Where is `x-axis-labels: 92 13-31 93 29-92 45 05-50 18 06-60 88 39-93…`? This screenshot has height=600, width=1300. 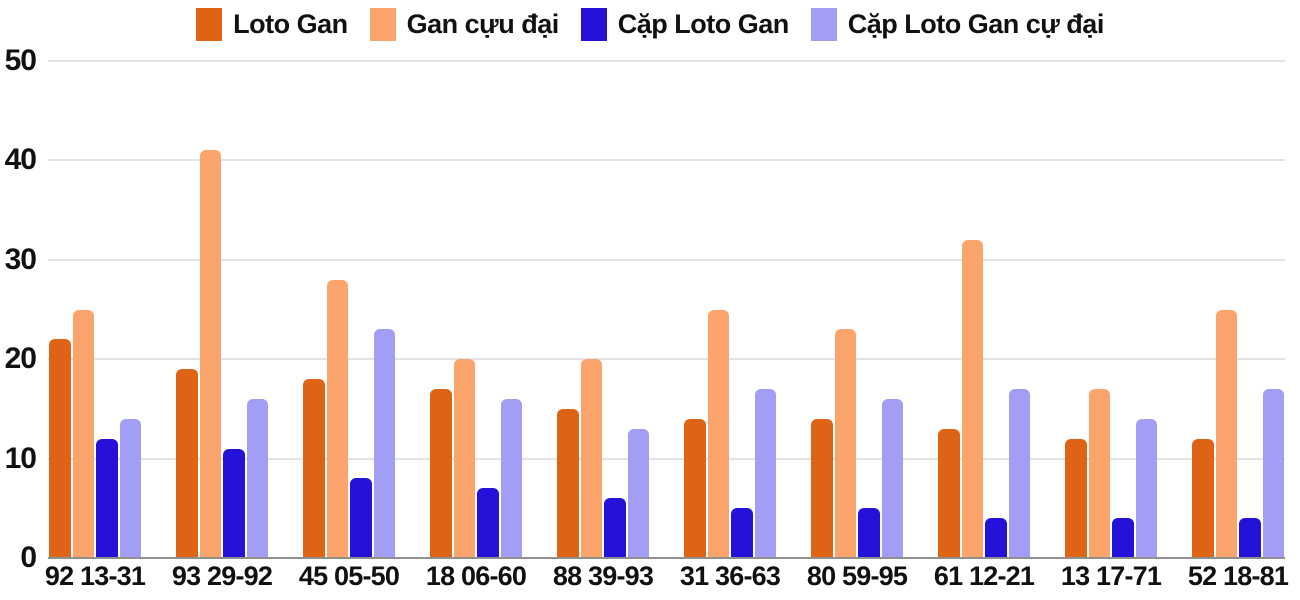
x-axis-labels: 92 13-31 93 29-92 45 05-50 18 06-60 88 39-93… is located at coordinates (666, 576).